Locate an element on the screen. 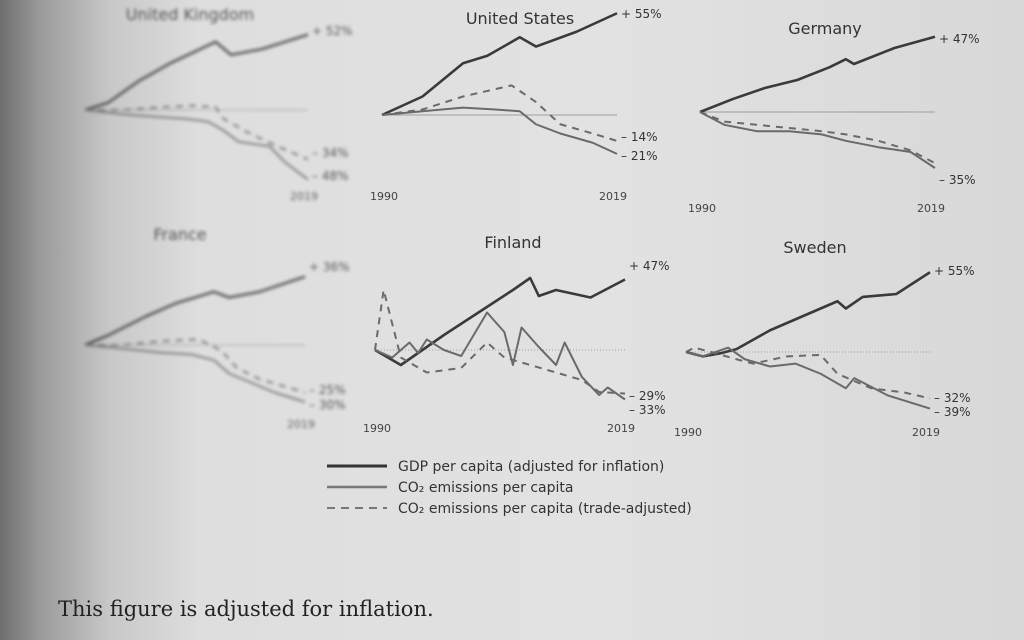 Image resolution: width=1024 pixels, height=640 pixels. end-label: + 36% is located at coordinates (329, 267).